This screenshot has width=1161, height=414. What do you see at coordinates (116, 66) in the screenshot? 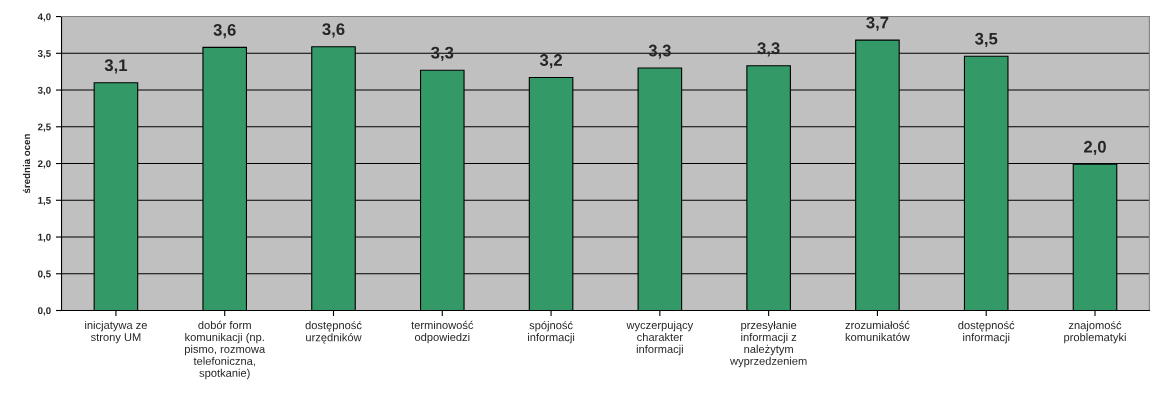
I see `data-label: 3,1` at bounding box center [116, 66].